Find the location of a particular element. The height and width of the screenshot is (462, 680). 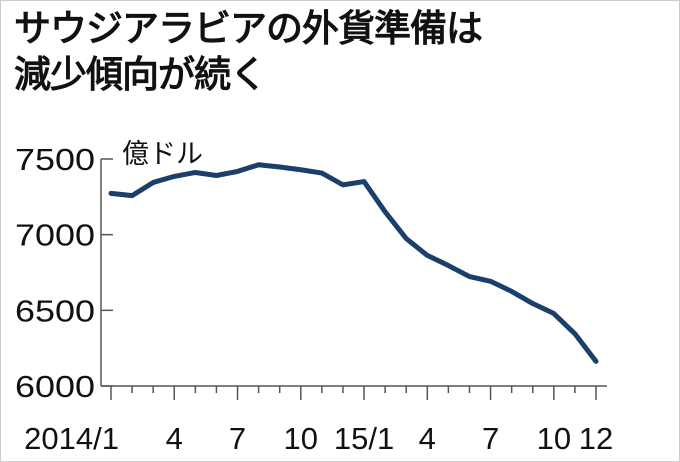

x-tick-label: 15/1 is located at coordinates (364, 438).